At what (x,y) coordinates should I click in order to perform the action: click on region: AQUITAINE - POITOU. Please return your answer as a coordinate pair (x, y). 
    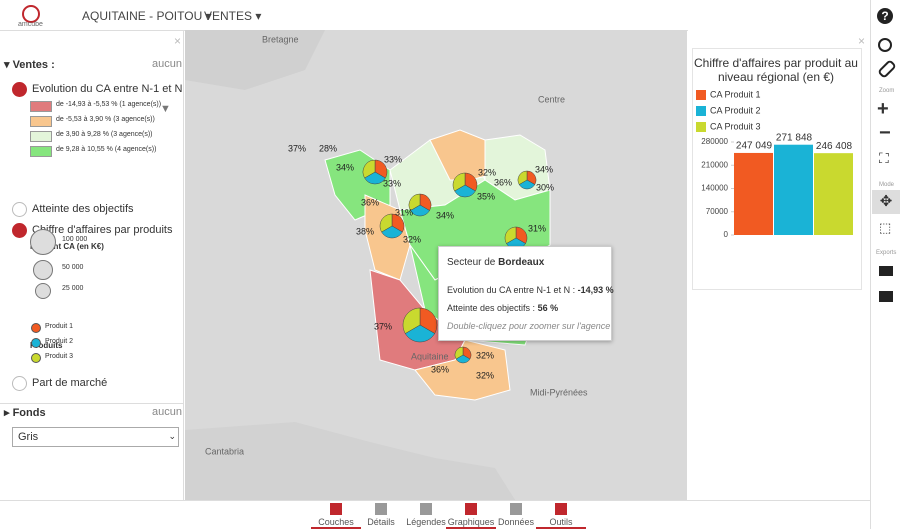
    Looking at the image, I should click on (142, 16).